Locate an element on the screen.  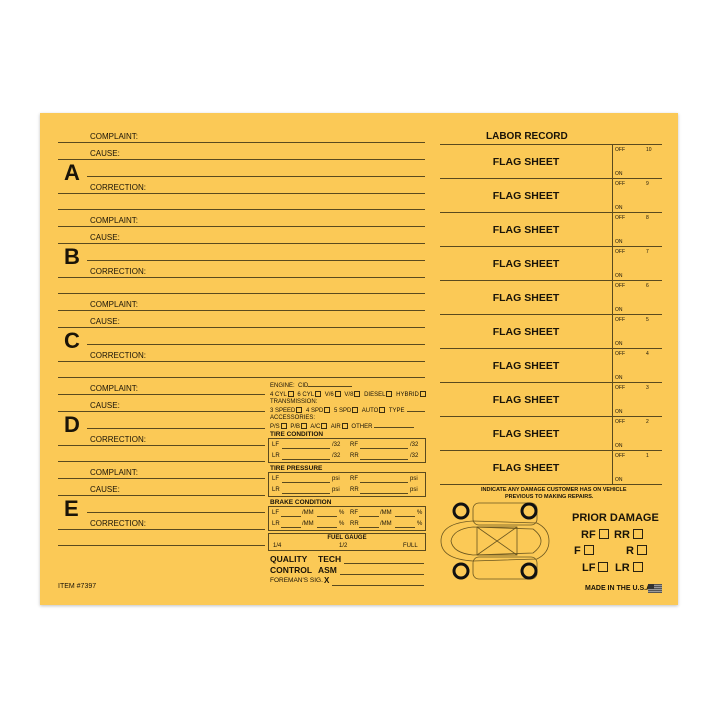
tire-condition-title: TIRE CONDITION is located at coordinates (297, 434).